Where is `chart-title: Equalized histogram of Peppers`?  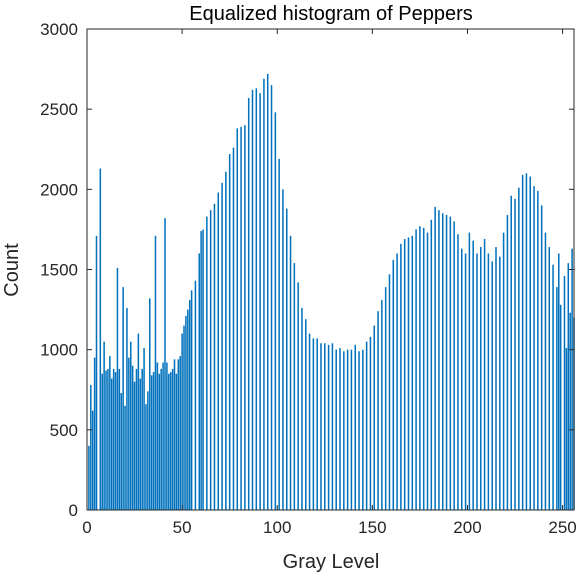 chart-title: Equalized histogram of Peppers is located at coordinates (331, 14).